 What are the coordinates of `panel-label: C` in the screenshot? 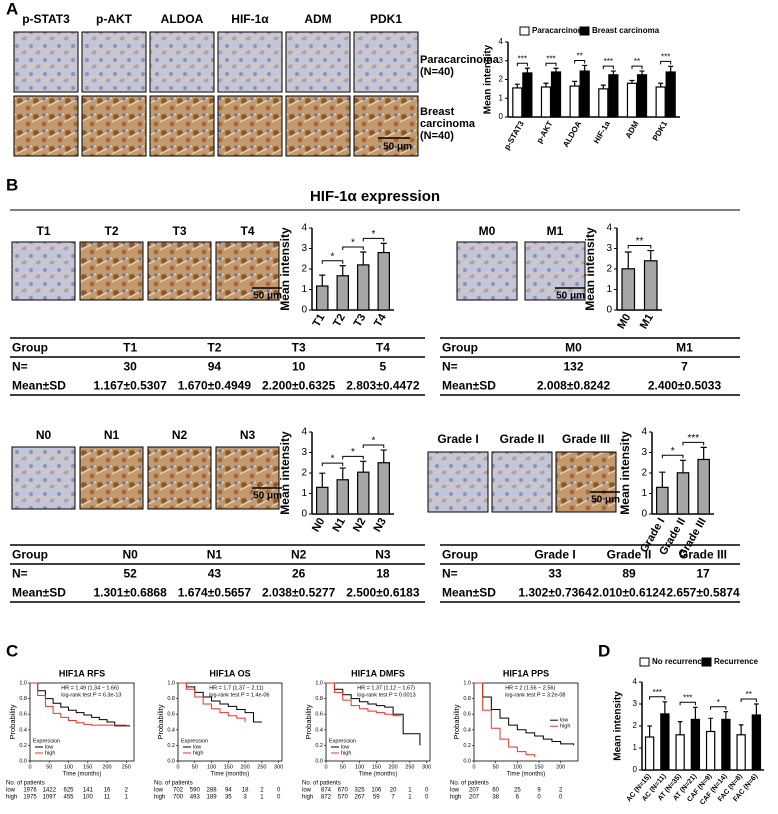 It's located at (12, 650).